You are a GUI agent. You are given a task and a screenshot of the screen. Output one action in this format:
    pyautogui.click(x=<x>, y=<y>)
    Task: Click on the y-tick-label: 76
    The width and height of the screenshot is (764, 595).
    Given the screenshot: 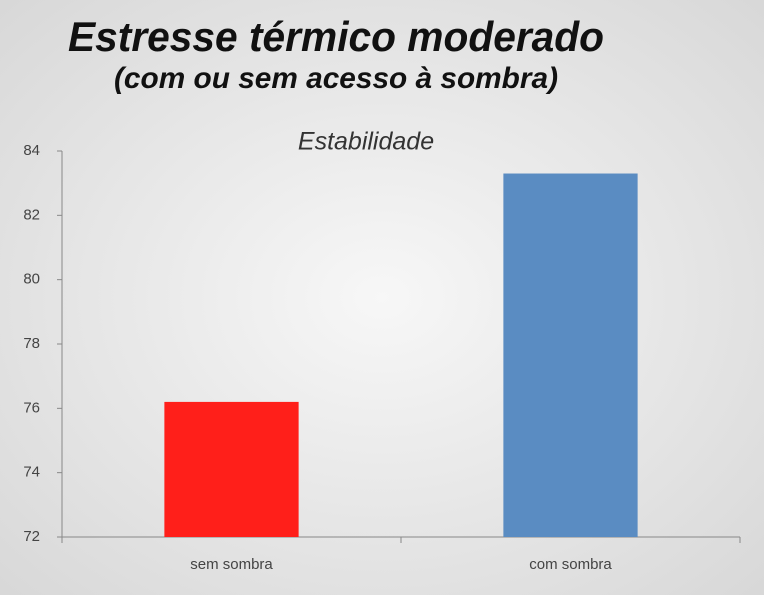 What is the action you would take?
    pyautogui.click(x=31, y=407)
    